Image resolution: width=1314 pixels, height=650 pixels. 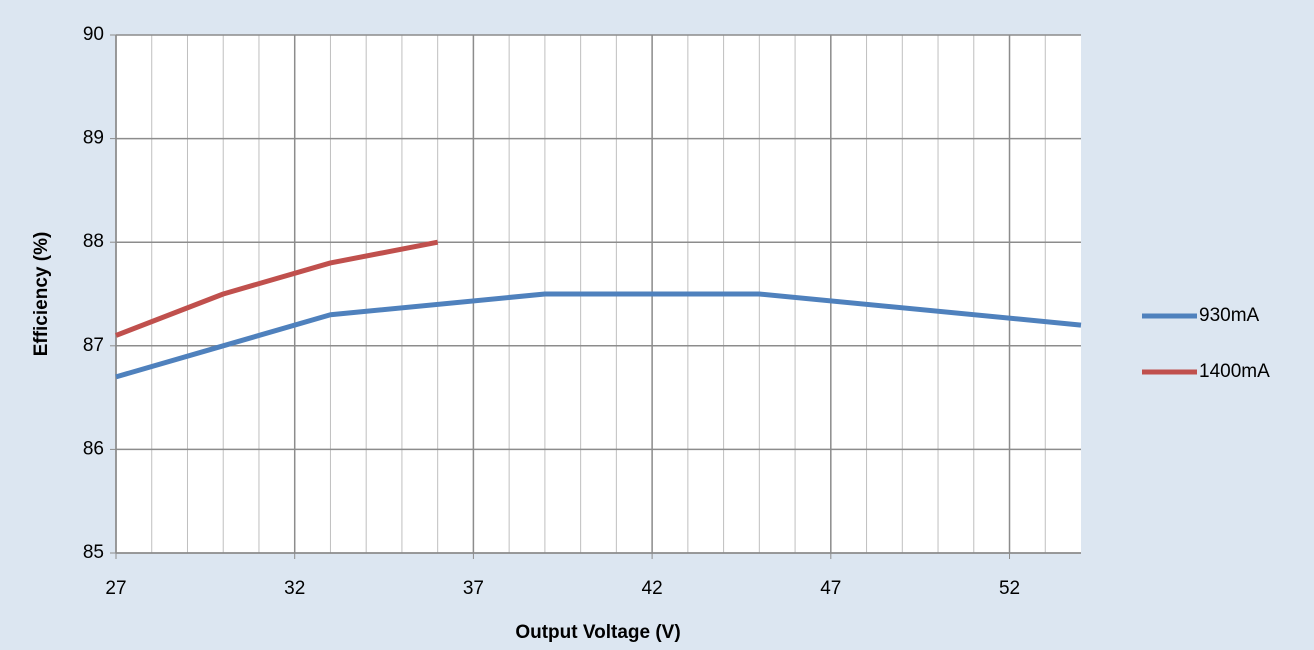 I want to click on x-tick-label: 27, so click(x=115, y=588).